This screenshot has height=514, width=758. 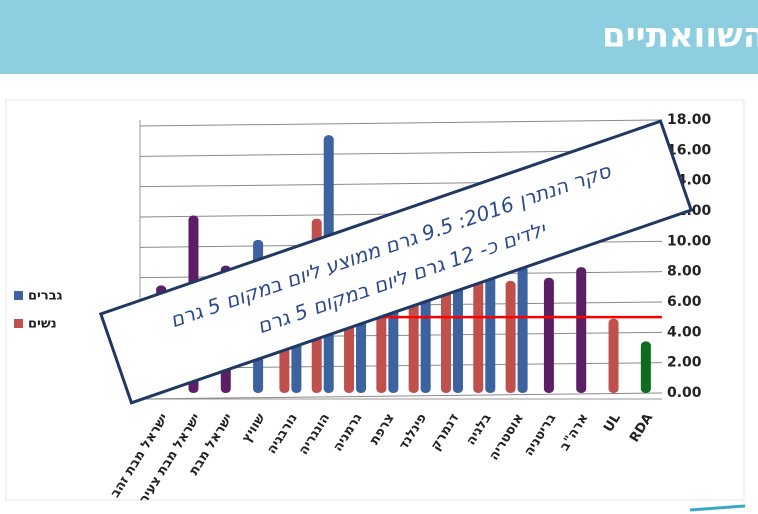 What do you see at coordinates (680, 36) in the screenshot?
I see `slide-title: צריכת מלח- נתונים השוואתיים` at bounding box center [680, 36].